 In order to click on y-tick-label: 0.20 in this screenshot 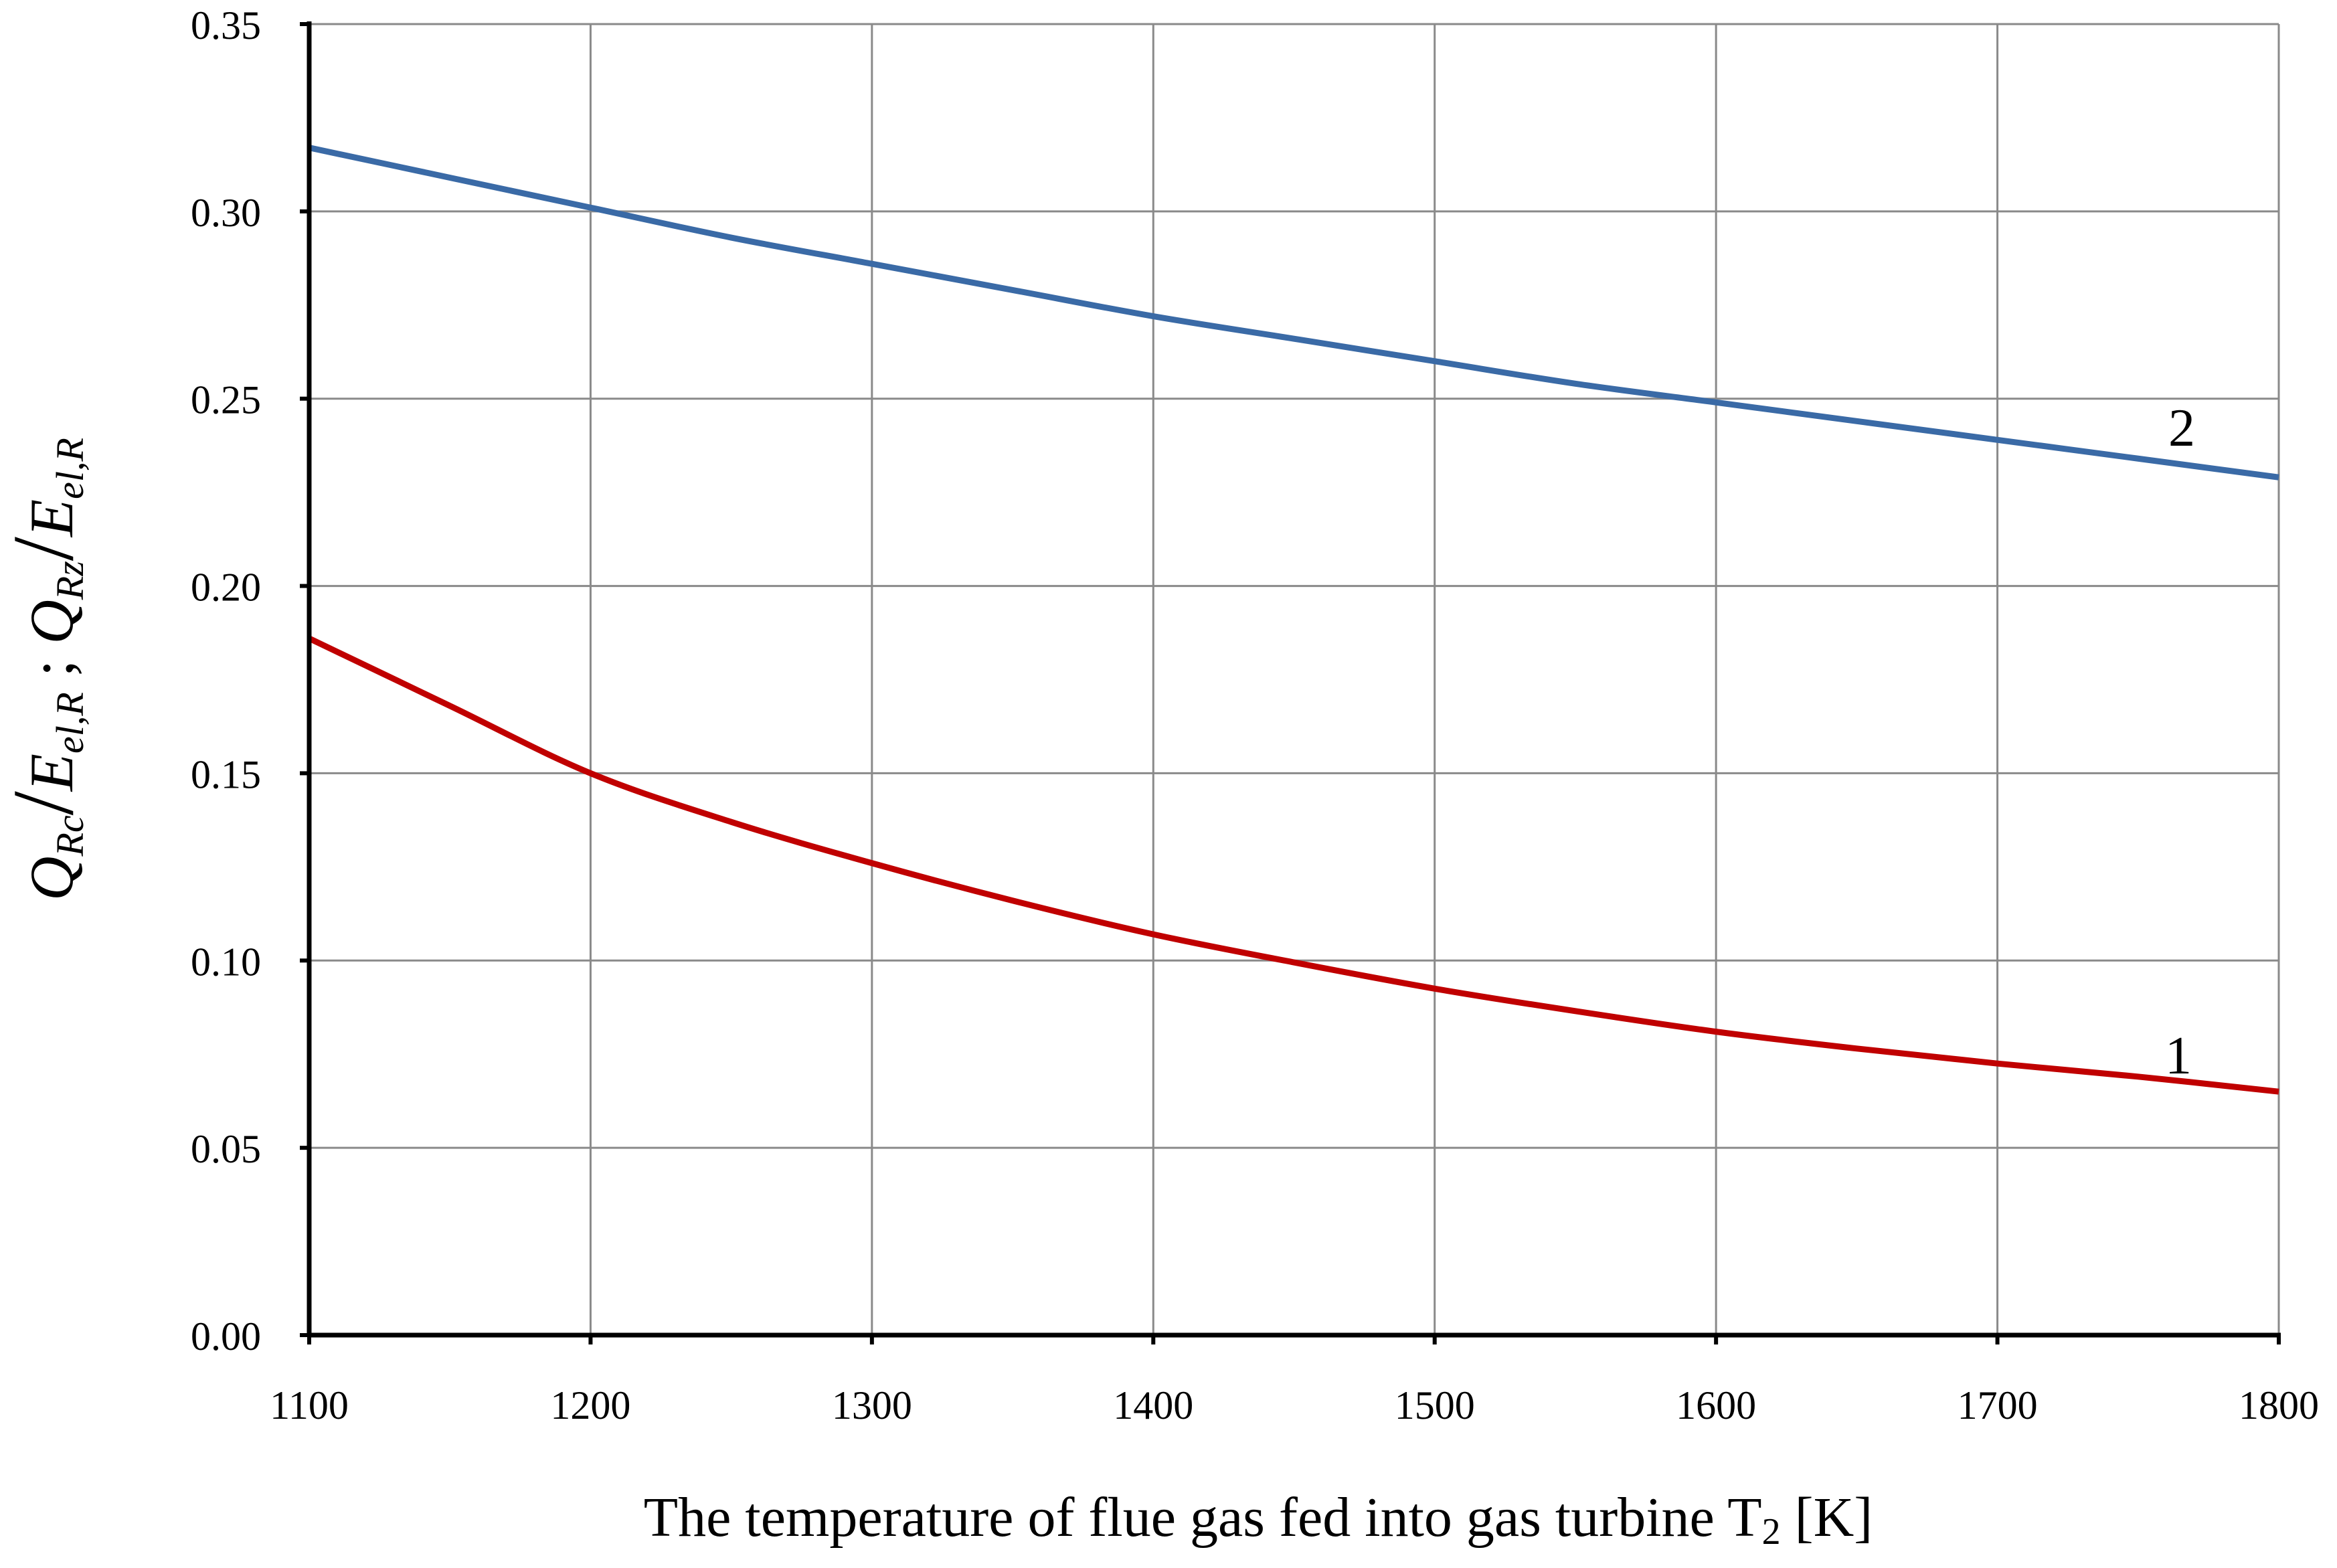, I will do `click(226, 587)`.